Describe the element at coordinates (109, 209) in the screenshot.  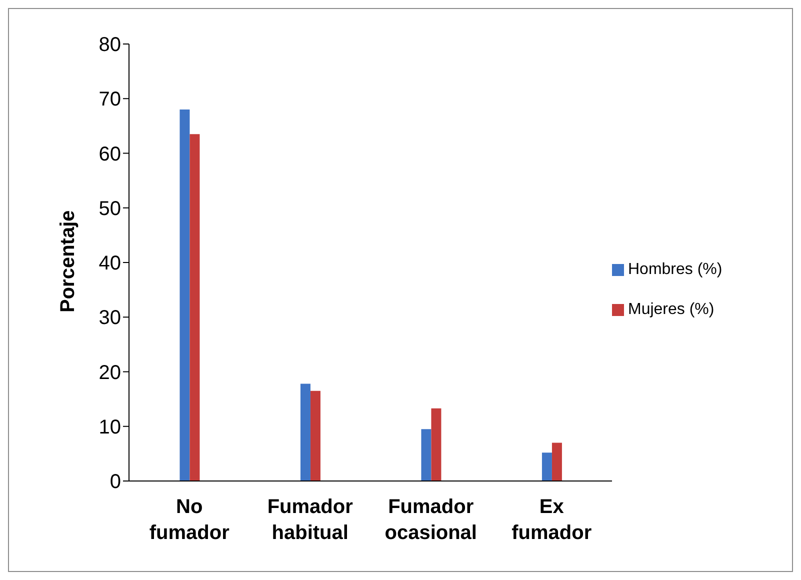
I see `y-tick-label: 50` at that location.